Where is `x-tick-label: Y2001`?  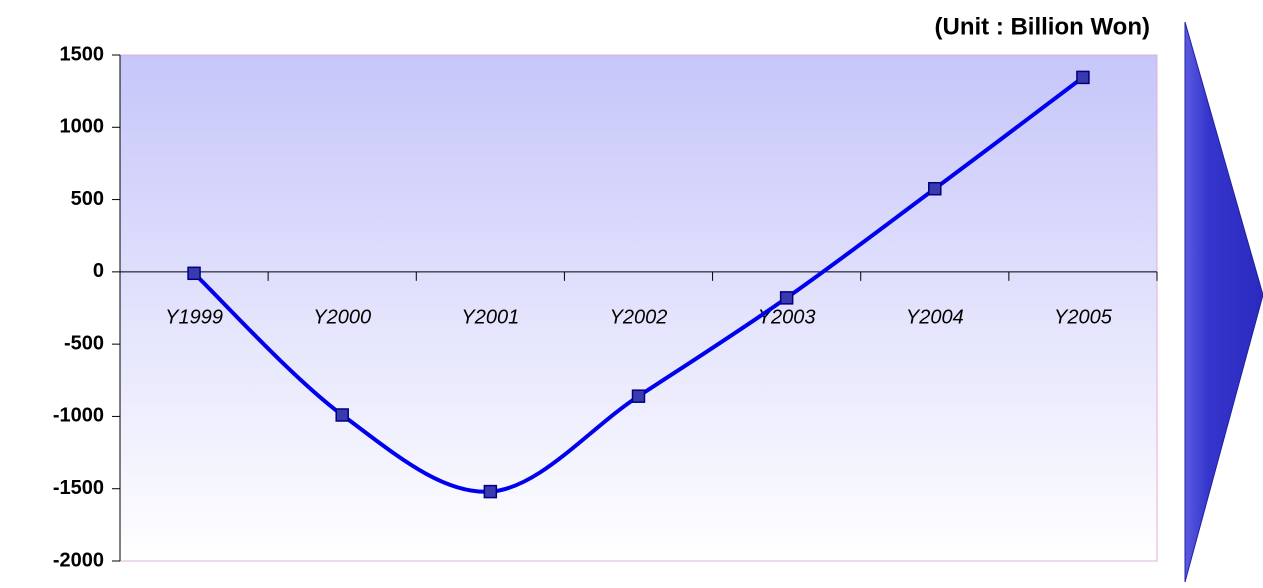 x-tick-label: Y2001 is located at coordinates (490, 317).